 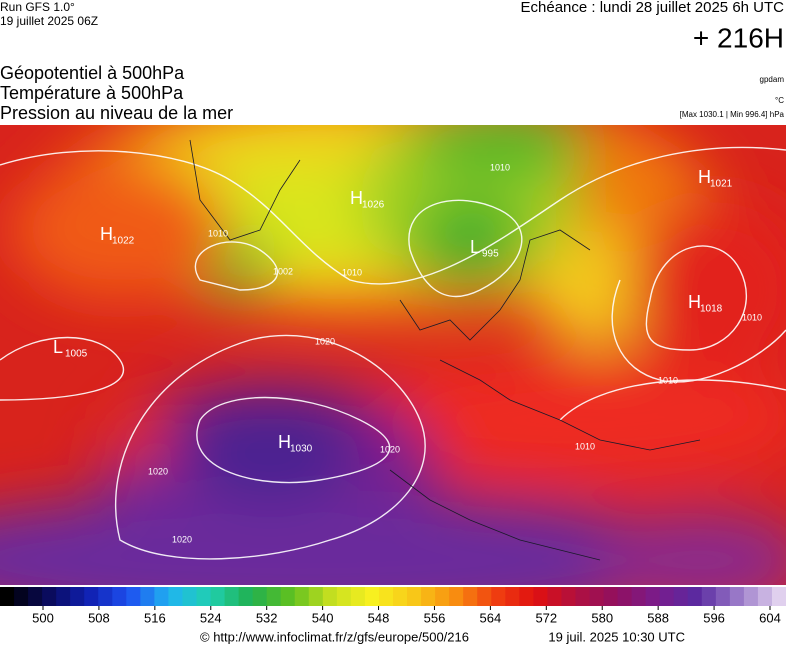 I want to click on pressure-center-value: 995, so click(x=490, y=254).